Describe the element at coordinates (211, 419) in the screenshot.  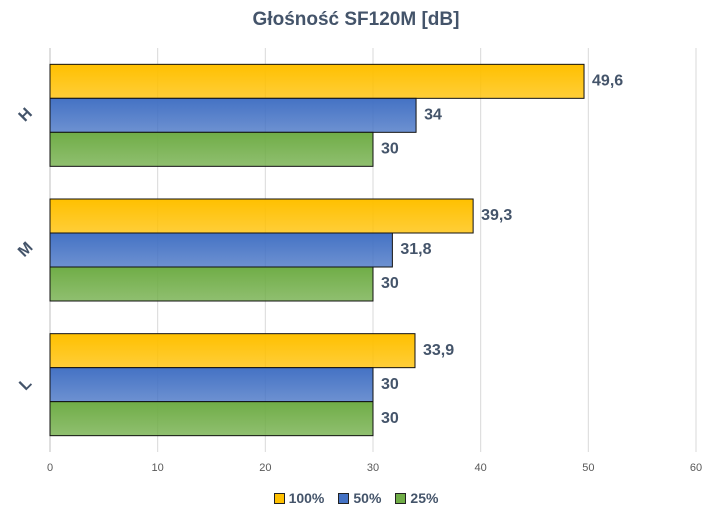
I see `bar-L-25%` at that location.